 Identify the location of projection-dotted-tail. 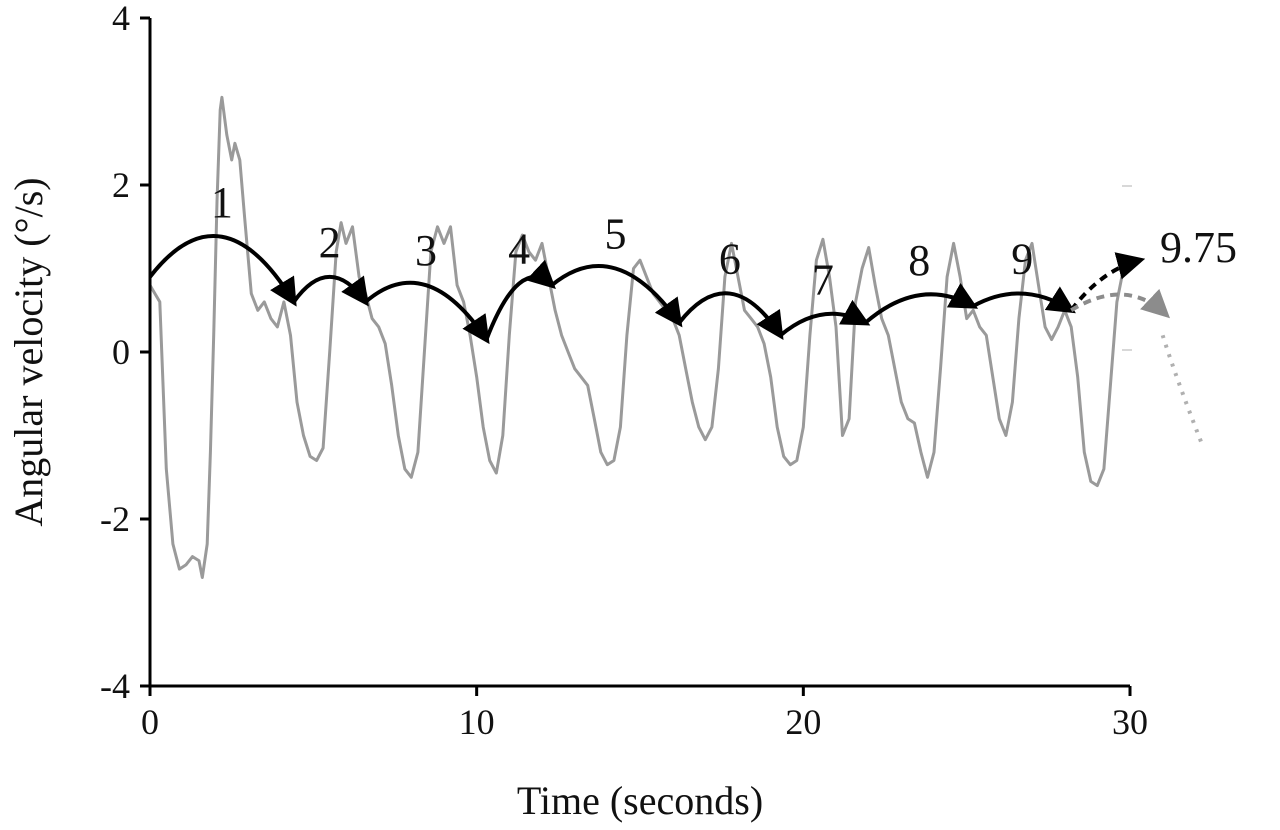
(1182, 389).